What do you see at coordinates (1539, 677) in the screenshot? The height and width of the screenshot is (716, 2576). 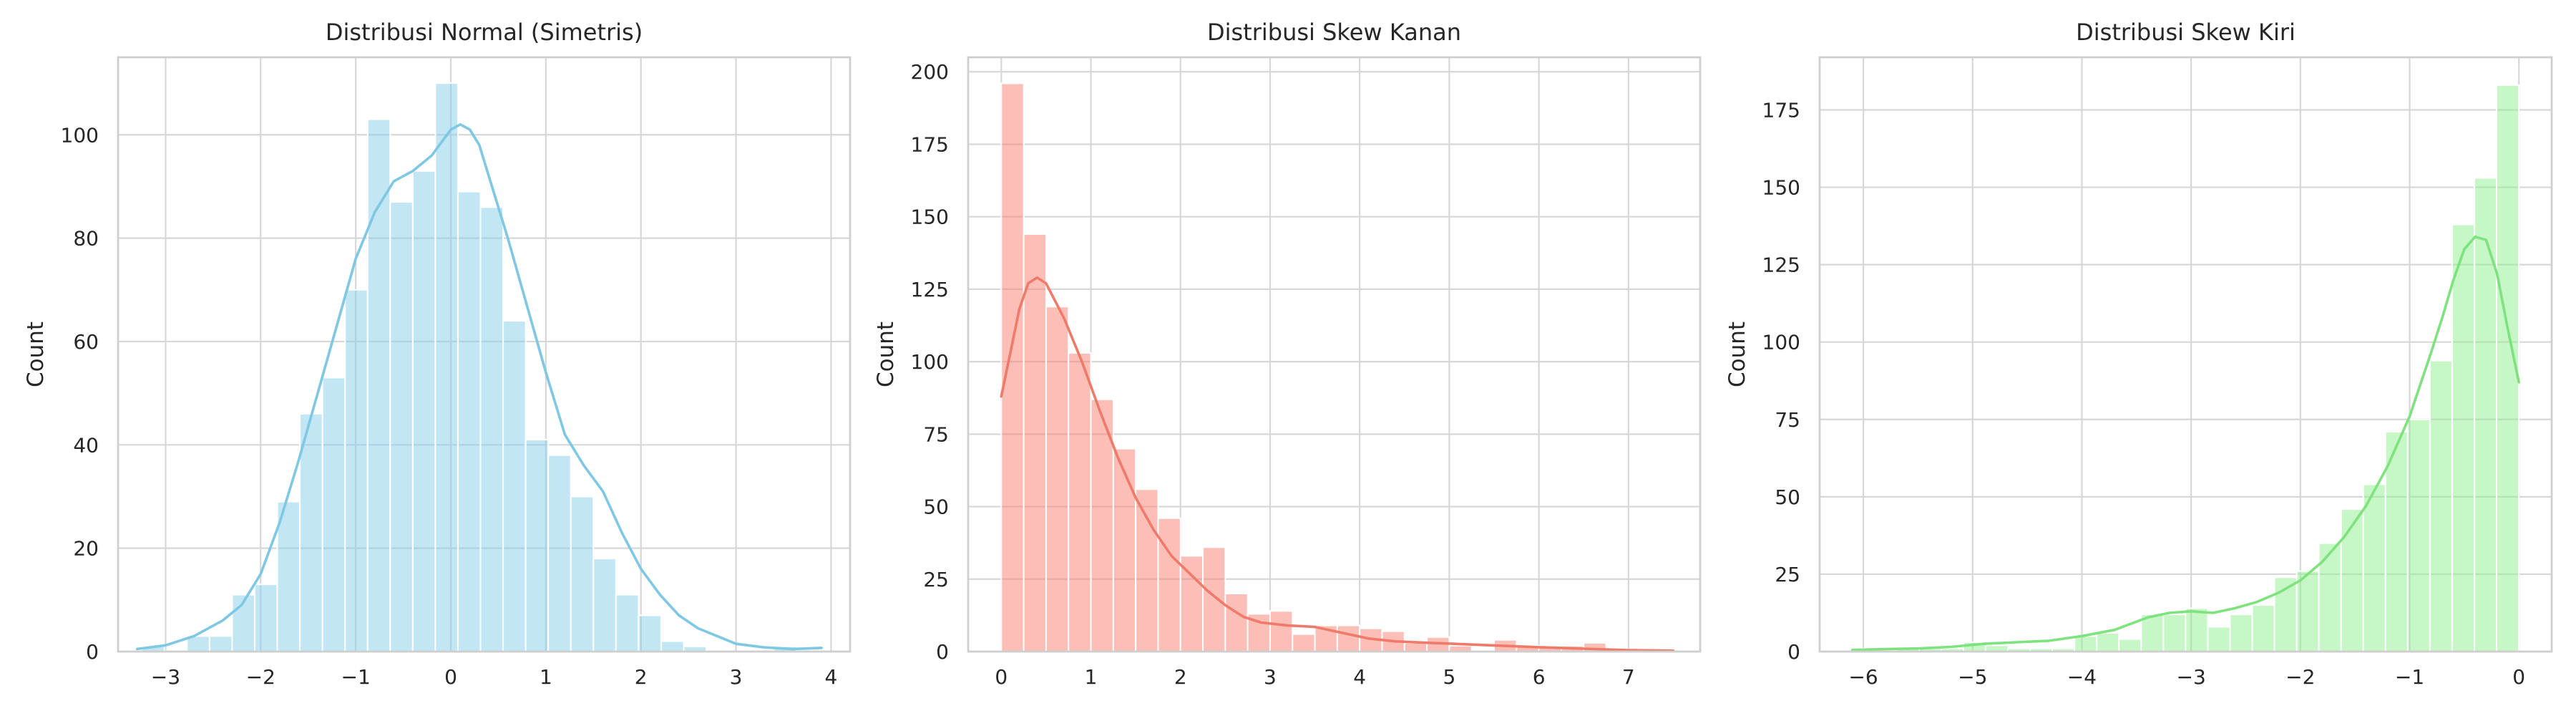 I see `x-tick-label: 6` at bounding box center [1539, 677].